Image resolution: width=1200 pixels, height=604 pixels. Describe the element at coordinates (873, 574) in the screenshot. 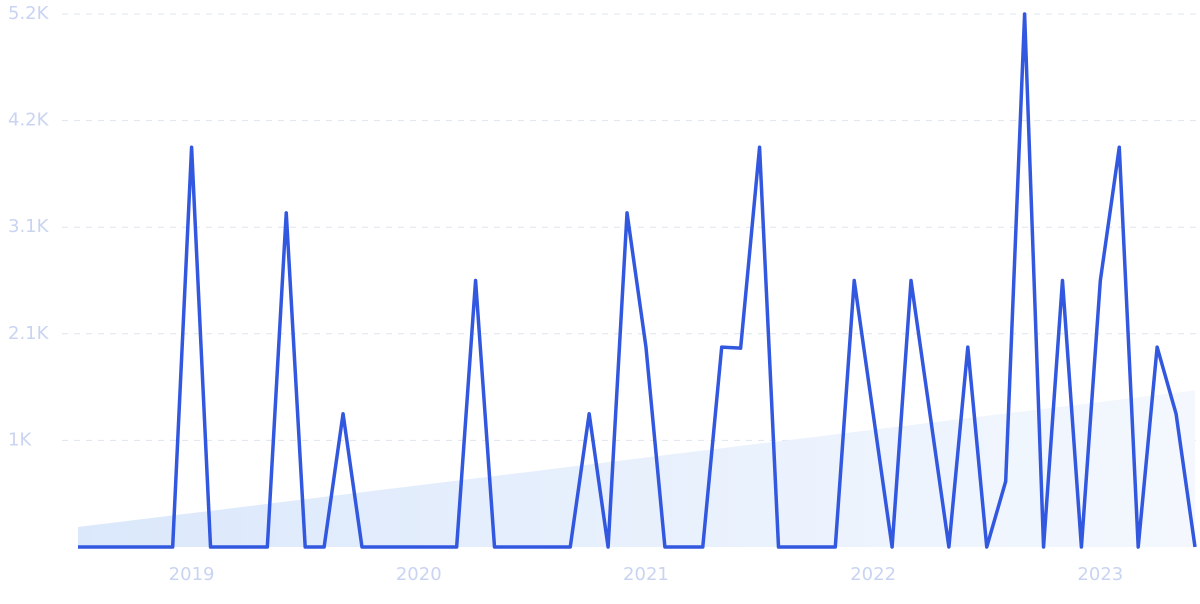

I see `x-tick-label: 2022` at that location.